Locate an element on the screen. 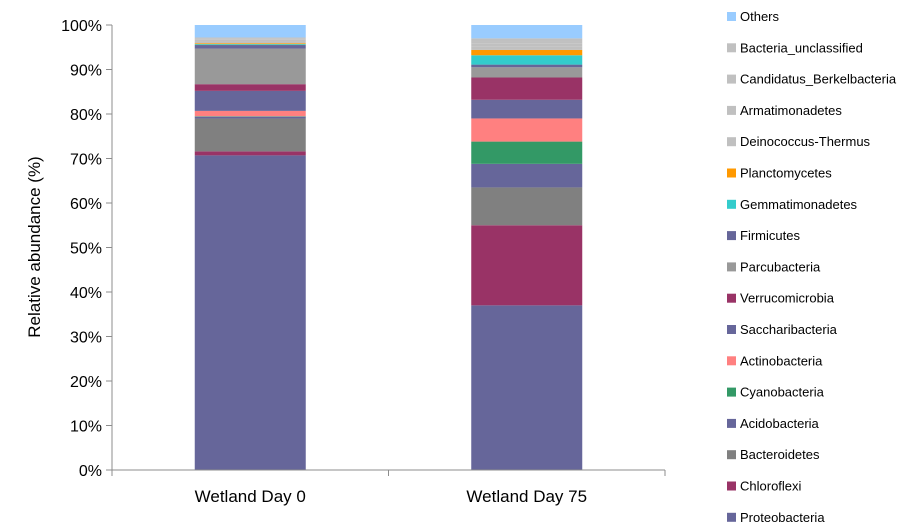 This screenshot has width=918, height=526. legend-label: Armatimonadetes is located at coordinates (791, 110).